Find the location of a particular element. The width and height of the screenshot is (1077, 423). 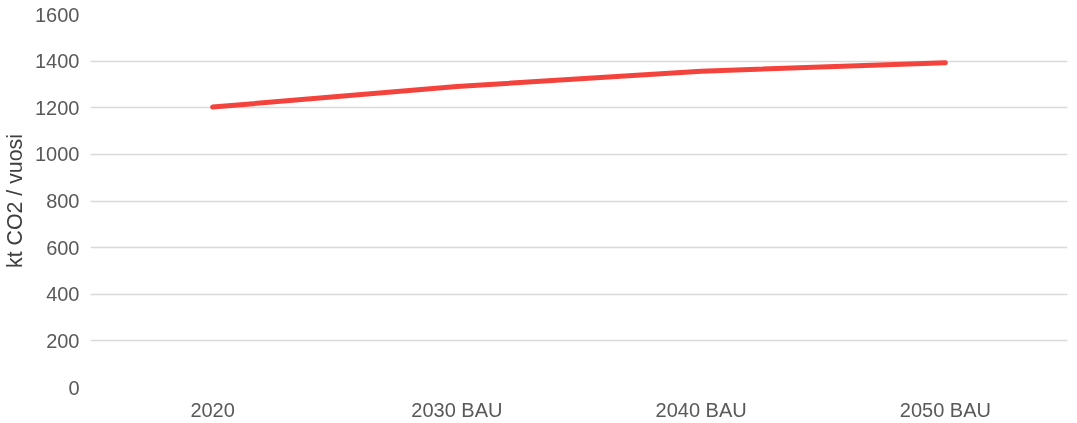

y-tick-label: 800 is located at coordinates (63, 201).